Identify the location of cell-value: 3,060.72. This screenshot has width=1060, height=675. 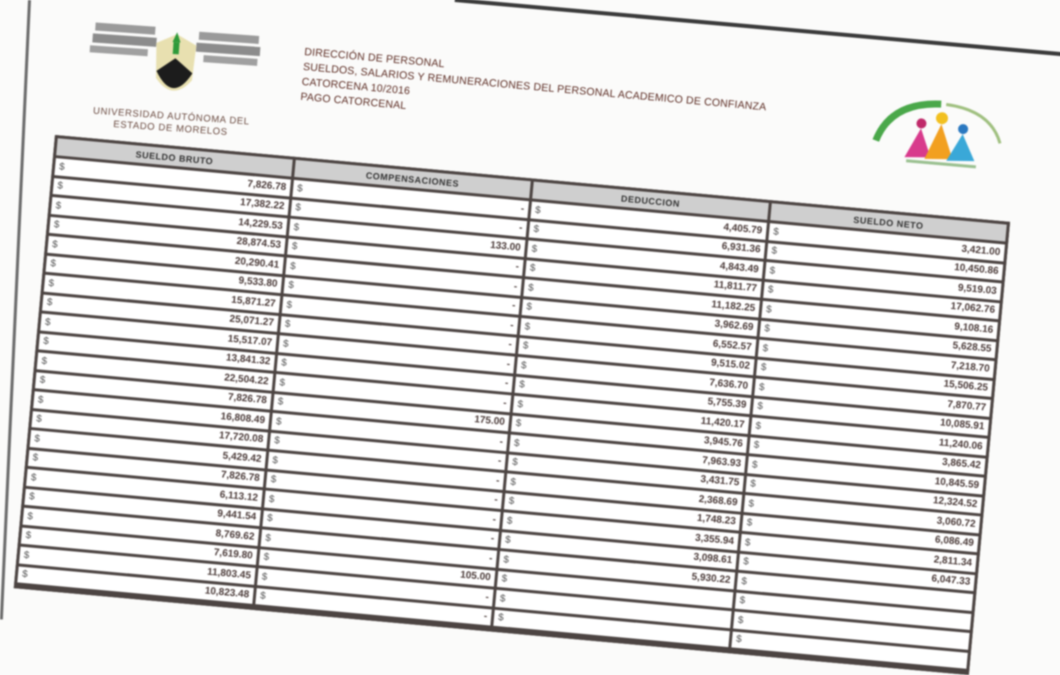
(956, 522).